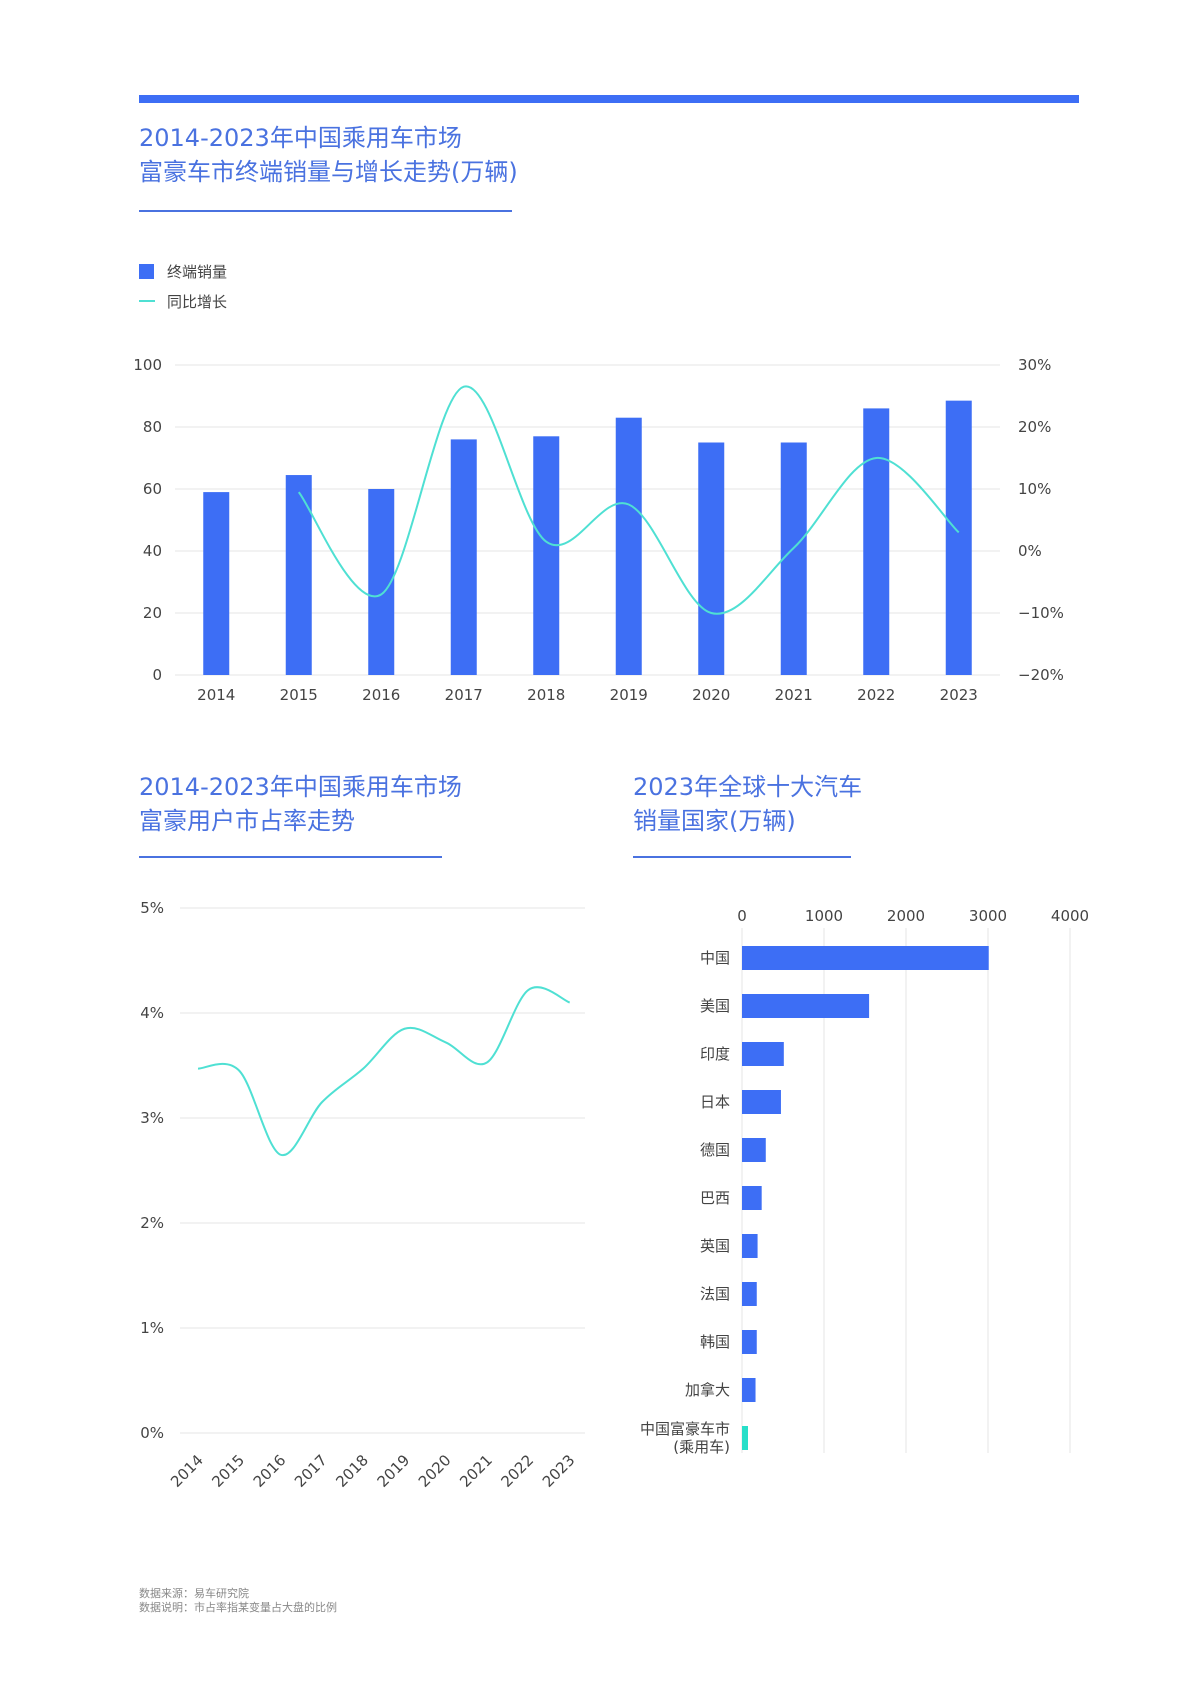 This screenshot has height=1687, width=1200. I want to click on chart3-title-line1: 2023年全球十大汽车, so click(748, 787).